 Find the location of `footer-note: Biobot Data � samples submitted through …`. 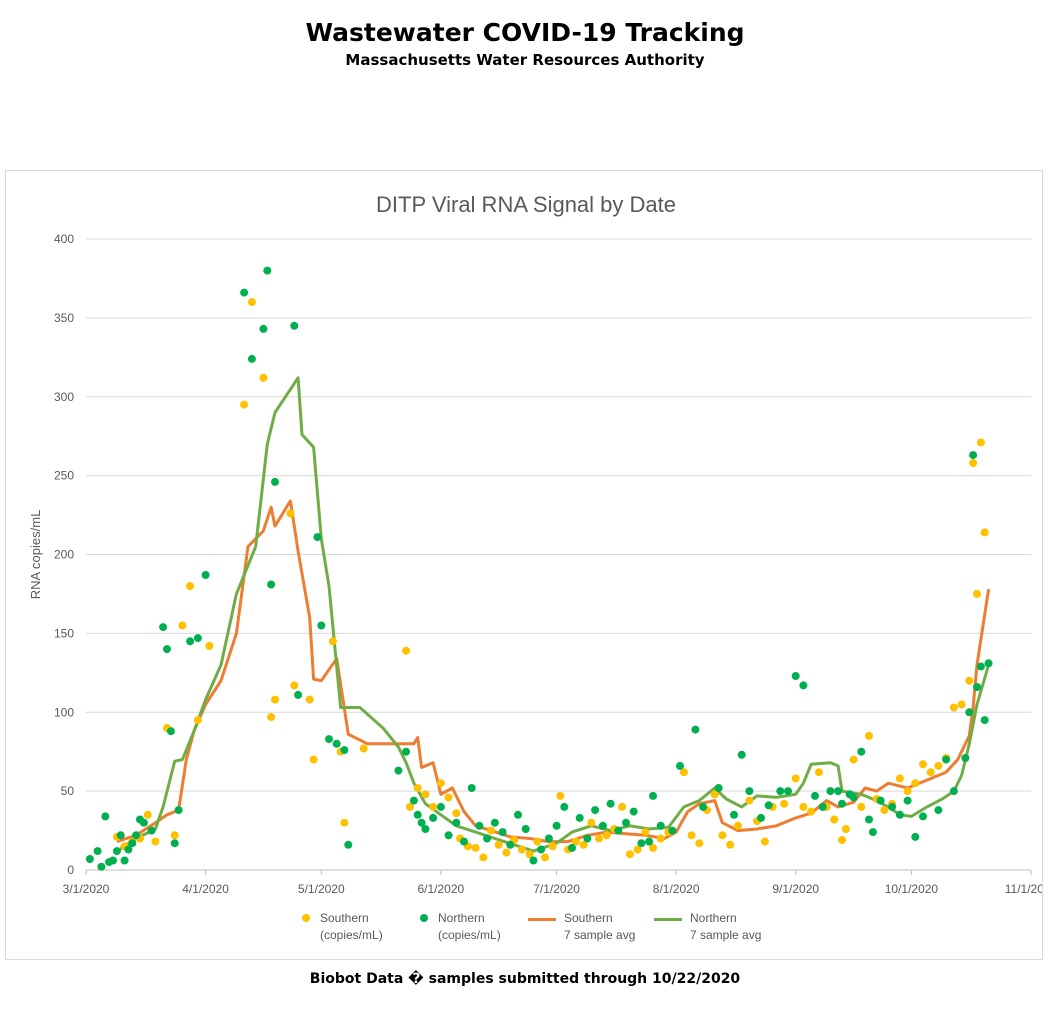

footer-note: Biobot Data � samples submitted through … is located at coordinates (525, 979).